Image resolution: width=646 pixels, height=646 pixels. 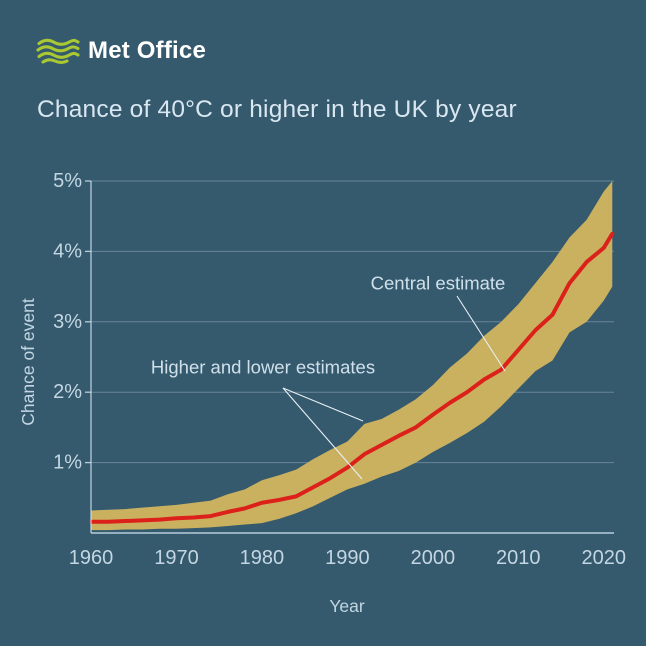 What do you see at coordinates (176, 558) in the screenshot?
I see `x-tick-label: 1970` at bounding box center [176, 558].